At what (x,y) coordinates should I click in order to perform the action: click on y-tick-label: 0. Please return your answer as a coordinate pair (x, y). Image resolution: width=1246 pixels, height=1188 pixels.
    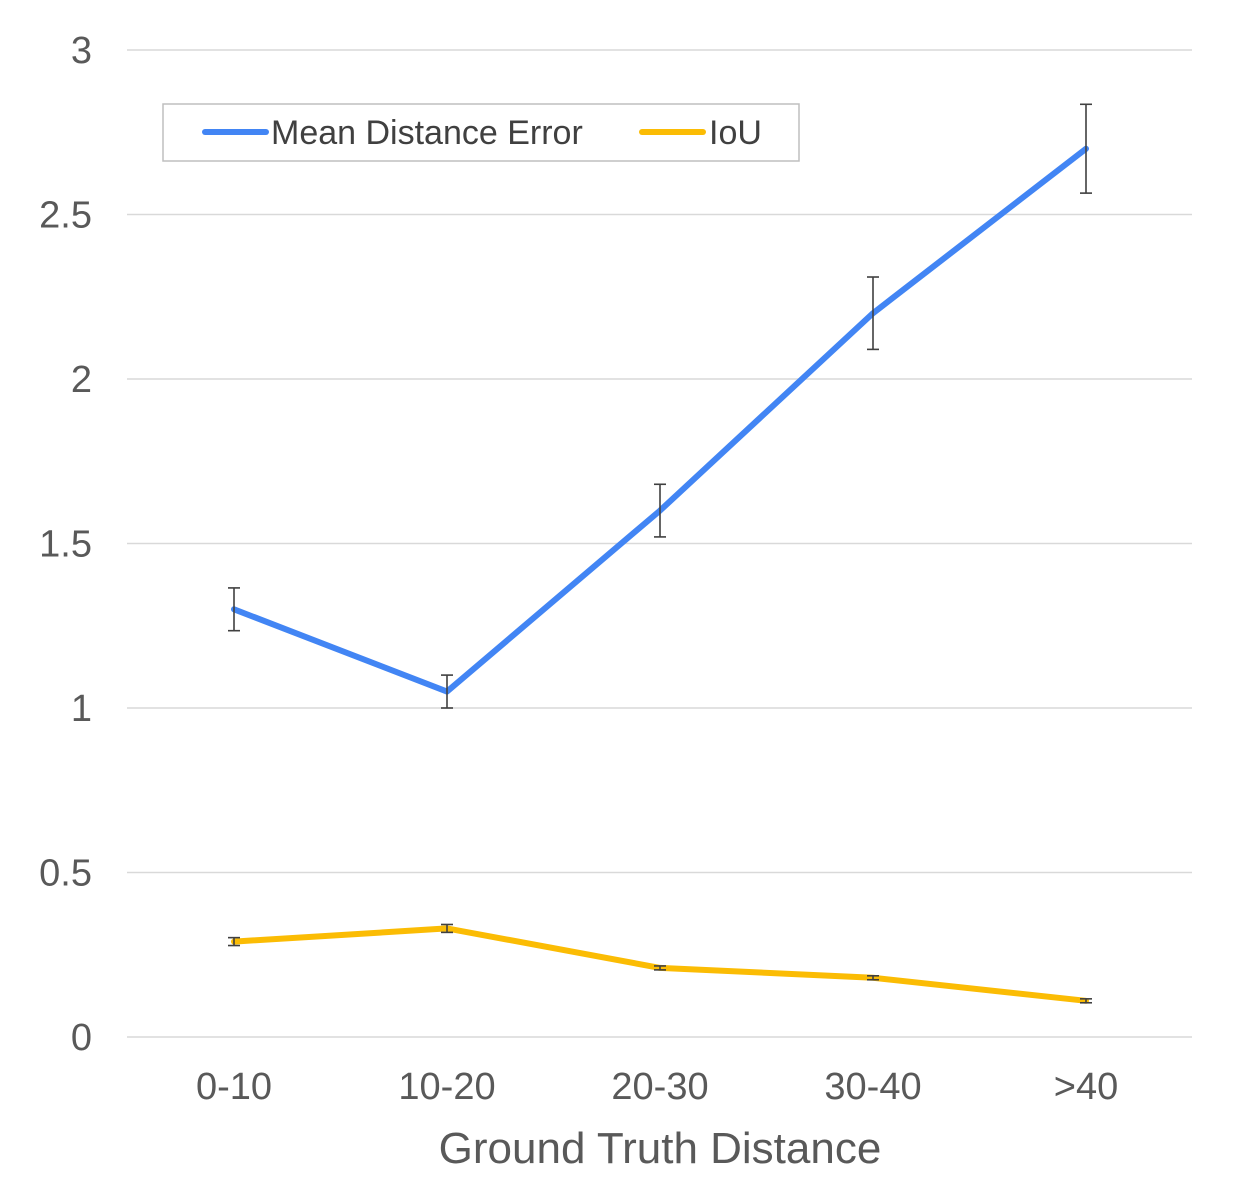
    Looking at the image, I should click on (81, 1038).